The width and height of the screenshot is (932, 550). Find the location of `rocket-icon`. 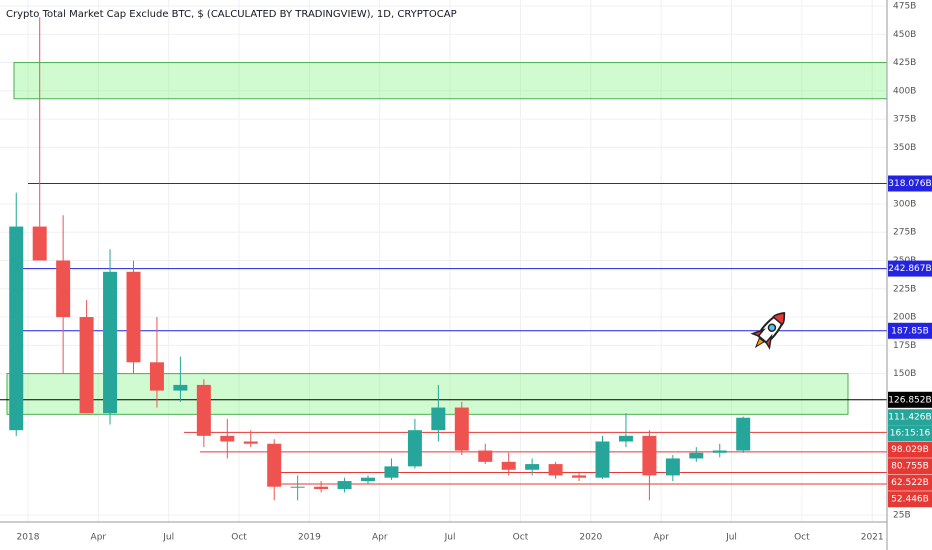

rocket-icon is located at coordinates (768, 331).